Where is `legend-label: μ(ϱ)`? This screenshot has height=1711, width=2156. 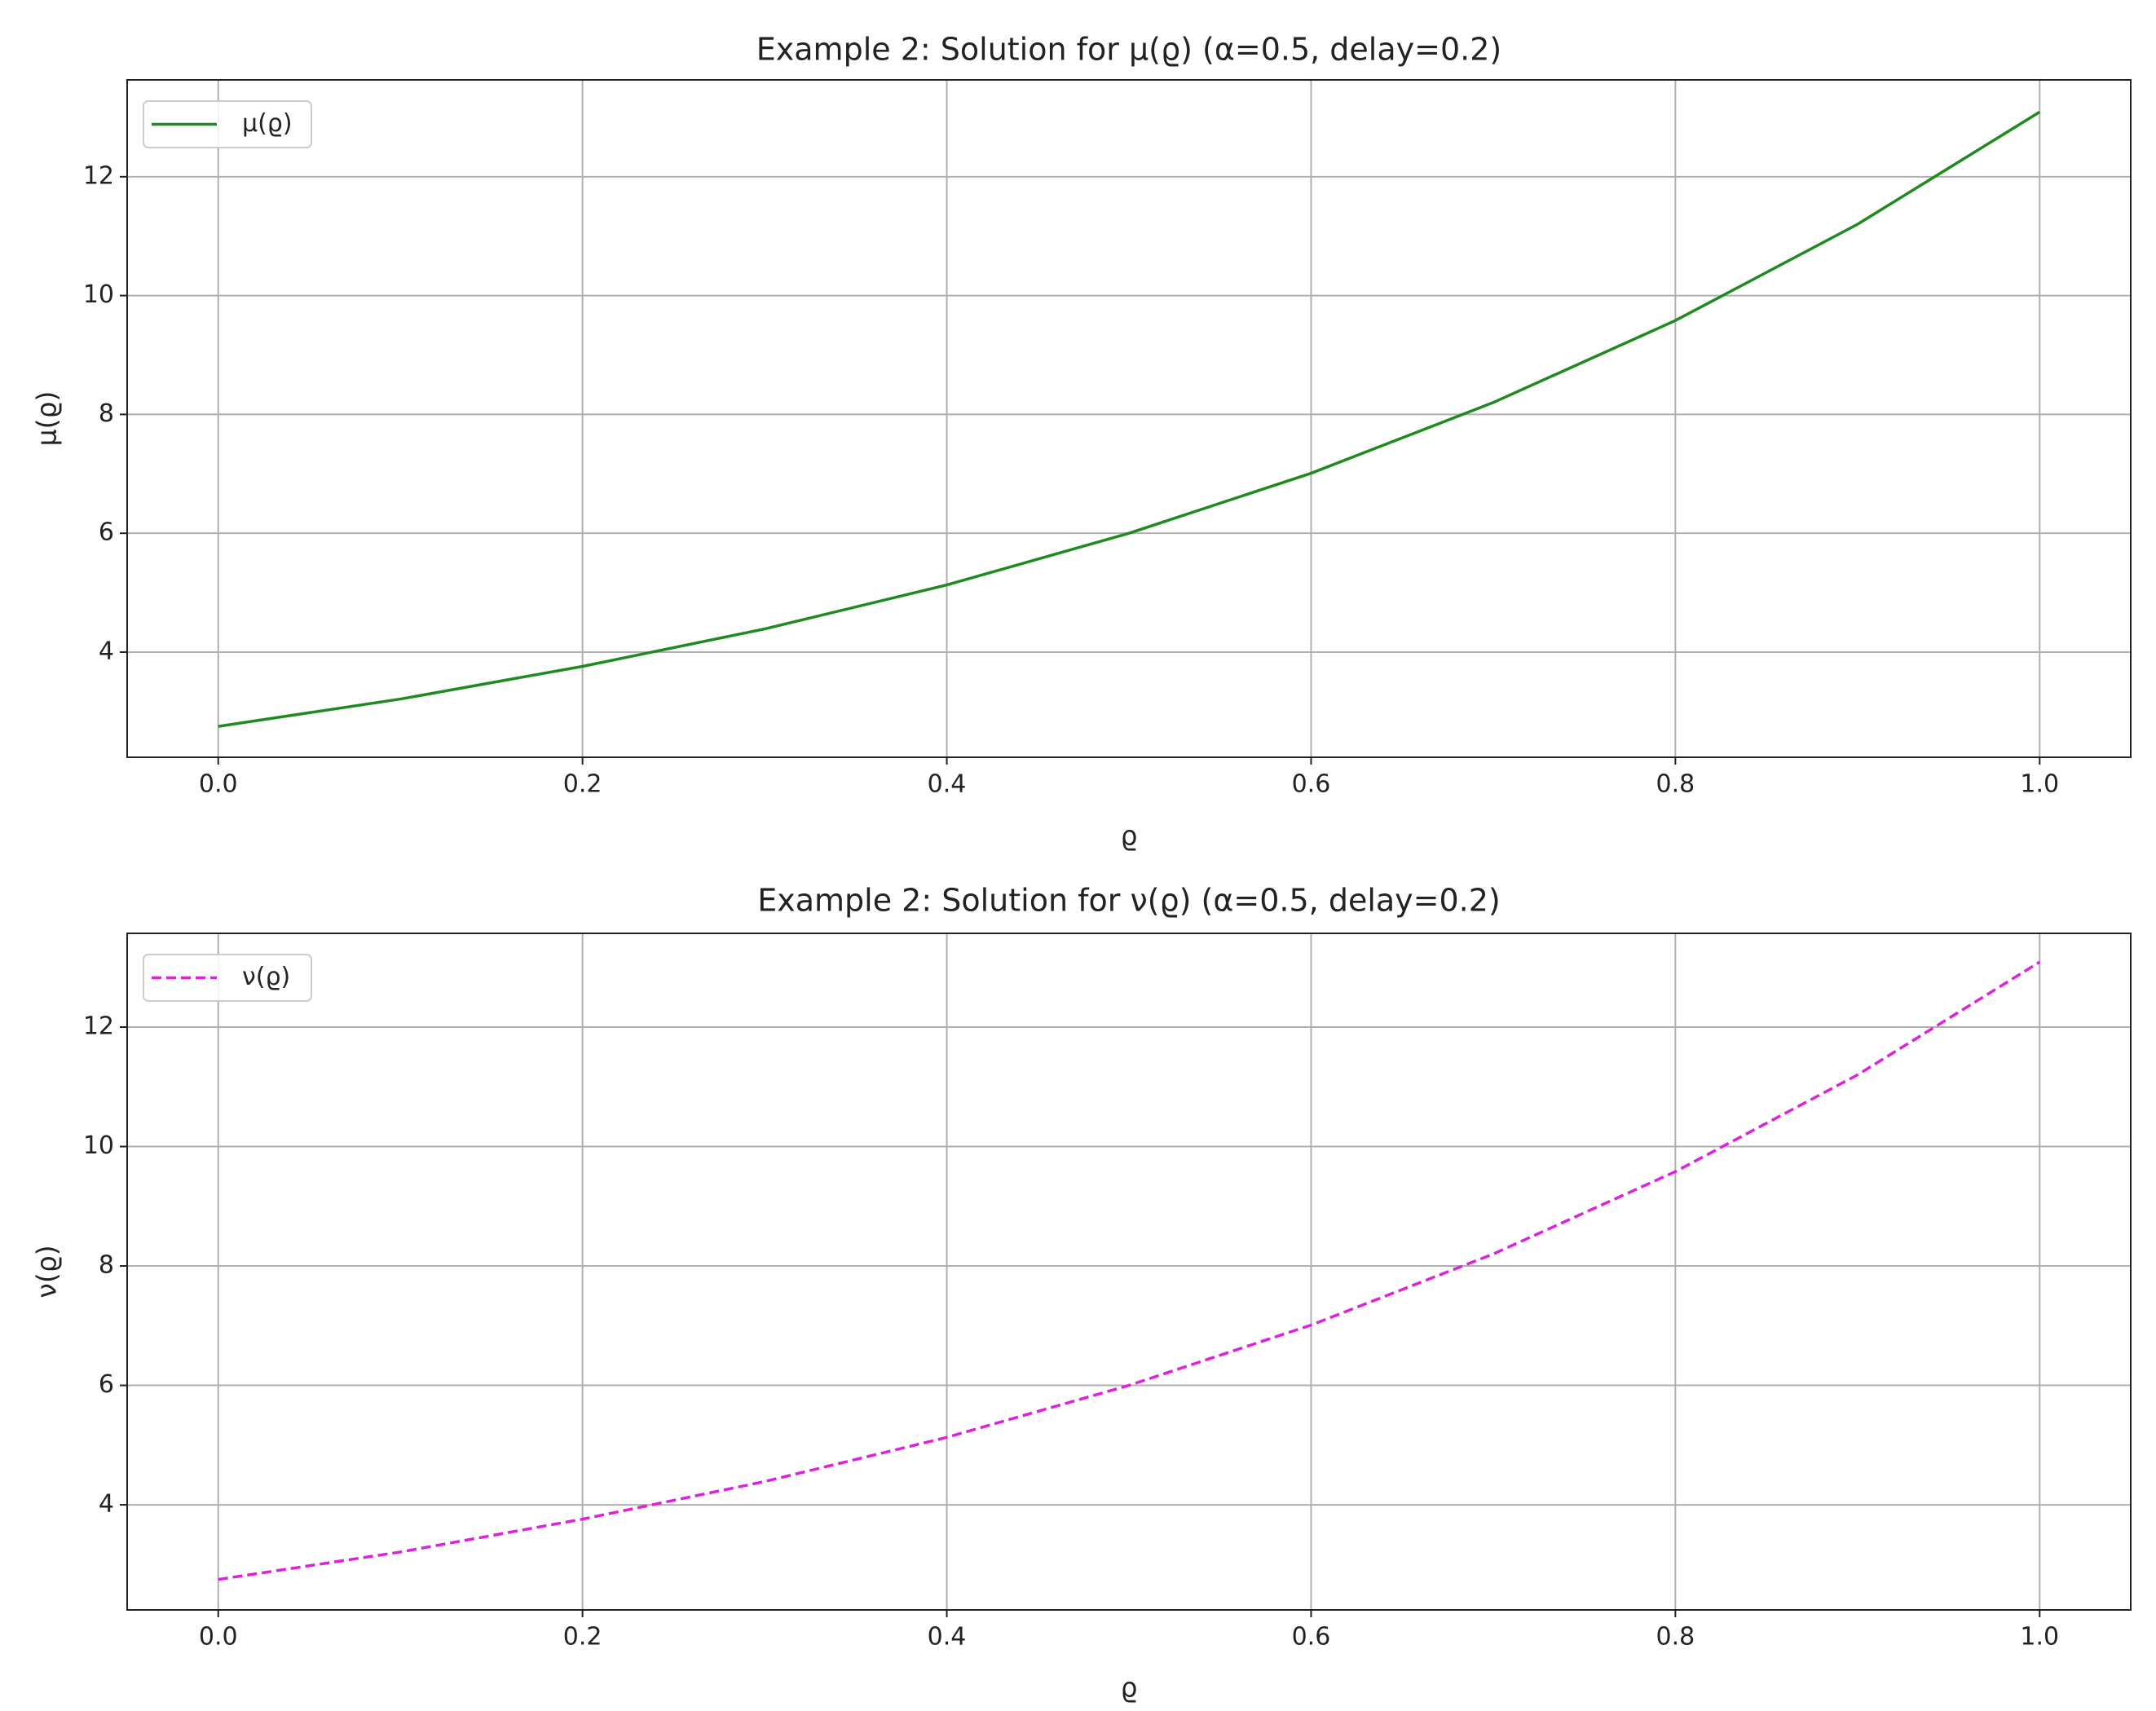 legend-label: μ(ϱ) is located at coordinates (267, 123).